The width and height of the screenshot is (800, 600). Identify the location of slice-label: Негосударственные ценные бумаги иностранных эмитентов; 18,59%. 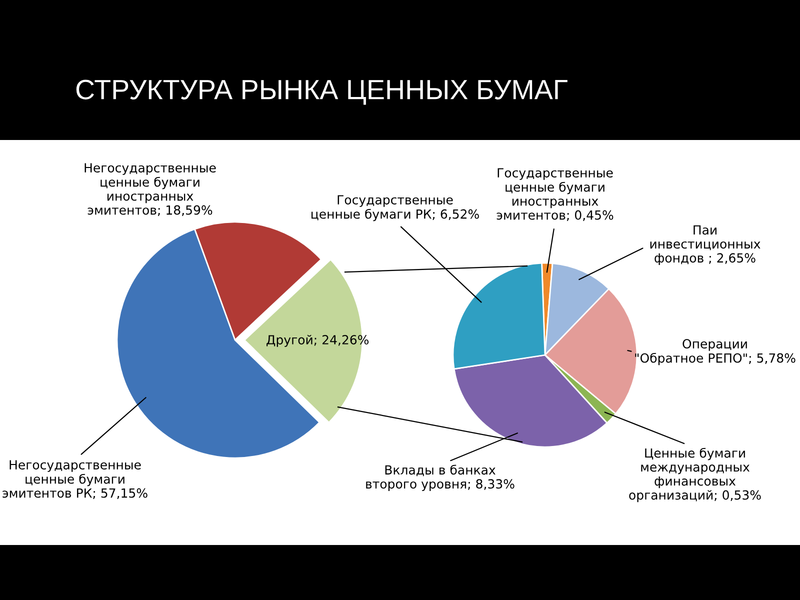
(150, 189).